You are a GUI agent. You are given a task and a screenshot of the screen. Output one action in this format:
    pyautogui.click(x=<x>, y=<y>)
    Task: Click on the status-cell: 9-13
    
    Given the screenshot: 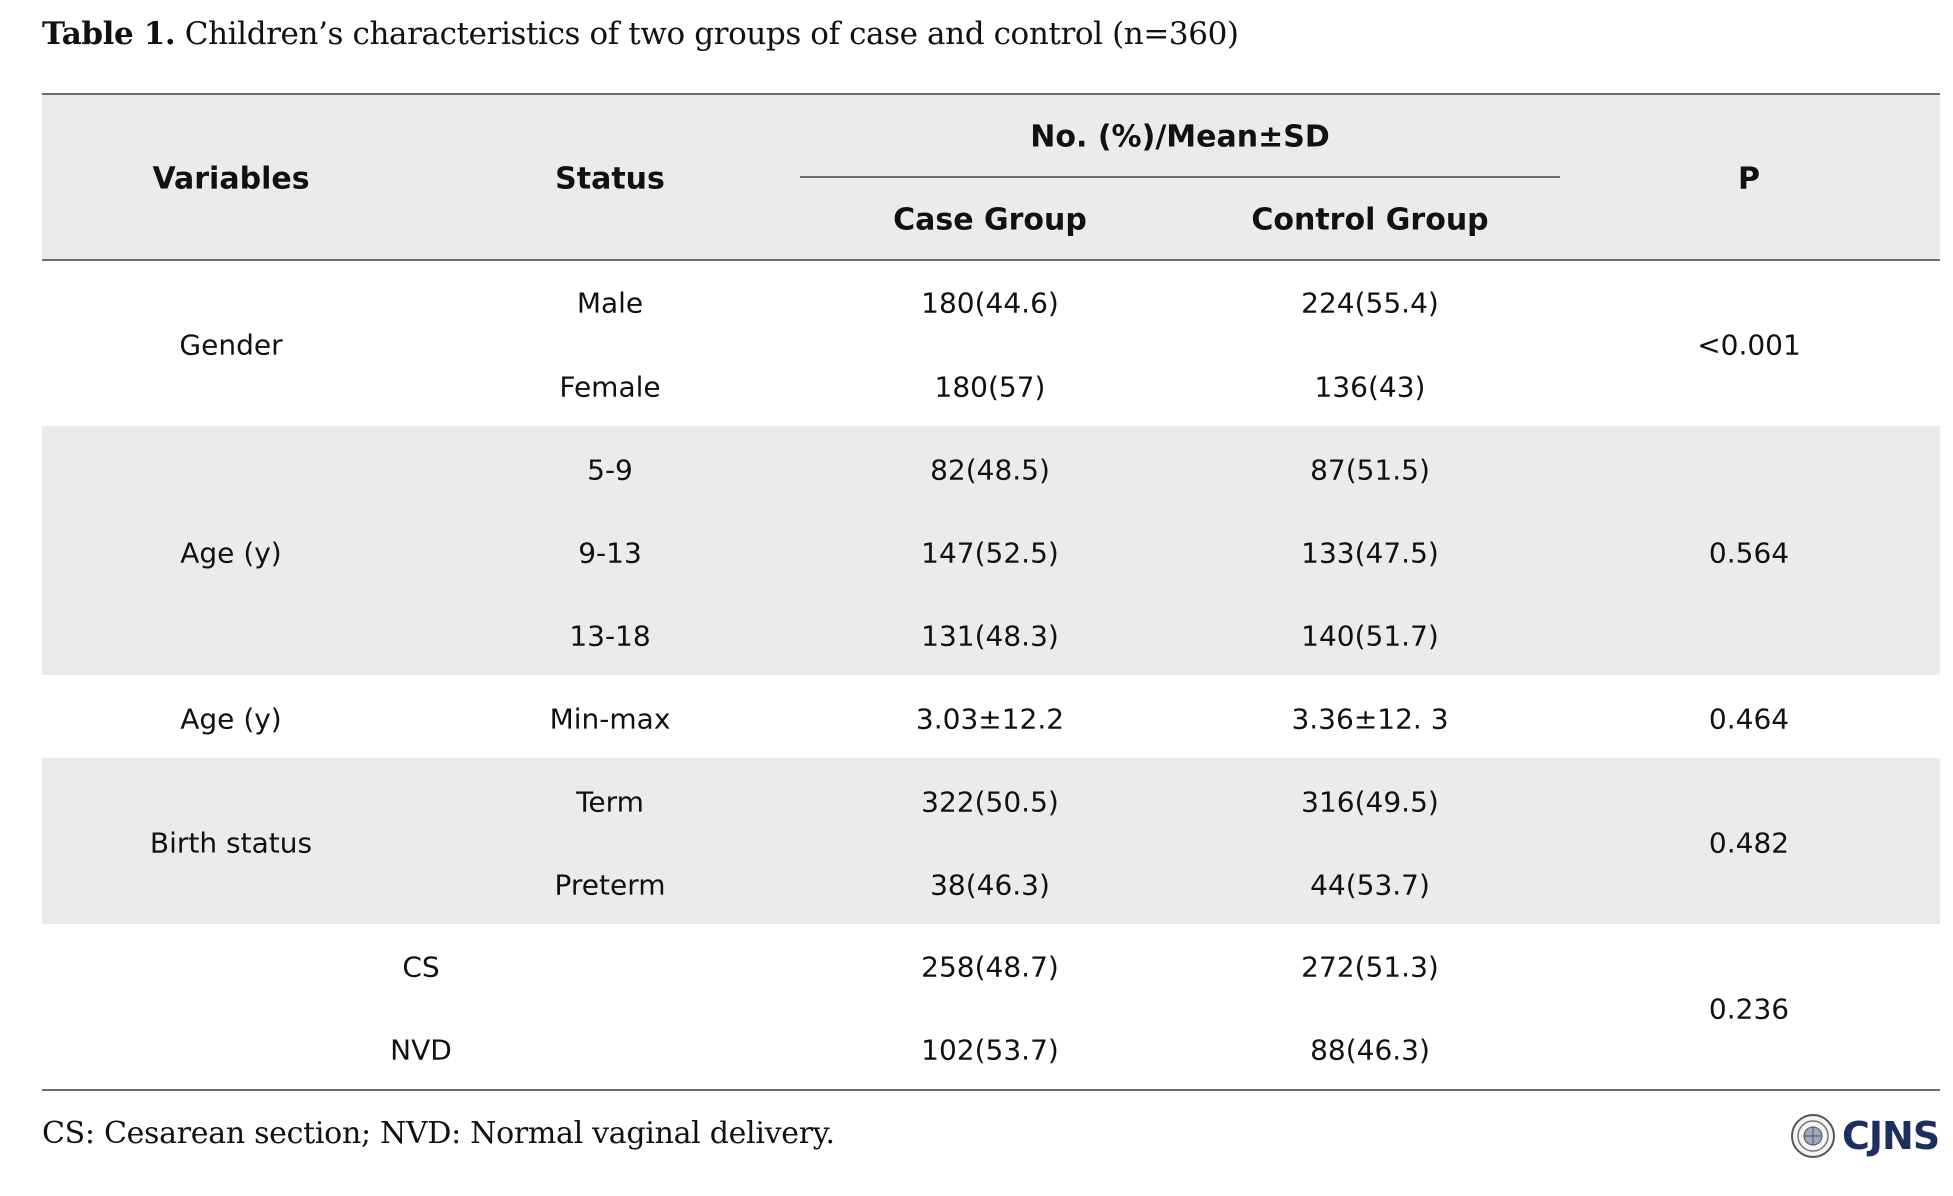 What is the action you would take?
    pyautogui.click(x=610, y=553)
    